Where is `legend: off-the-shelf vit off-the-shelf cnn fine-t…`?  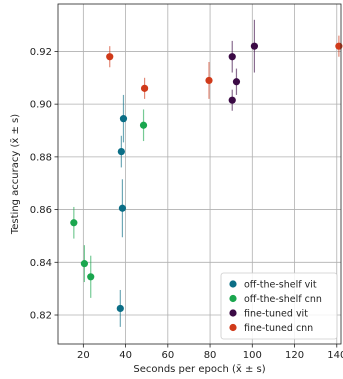
legend: off-the-shelf vit off-the-shelf cnn fine-t… is located at coordinates (279, 306).